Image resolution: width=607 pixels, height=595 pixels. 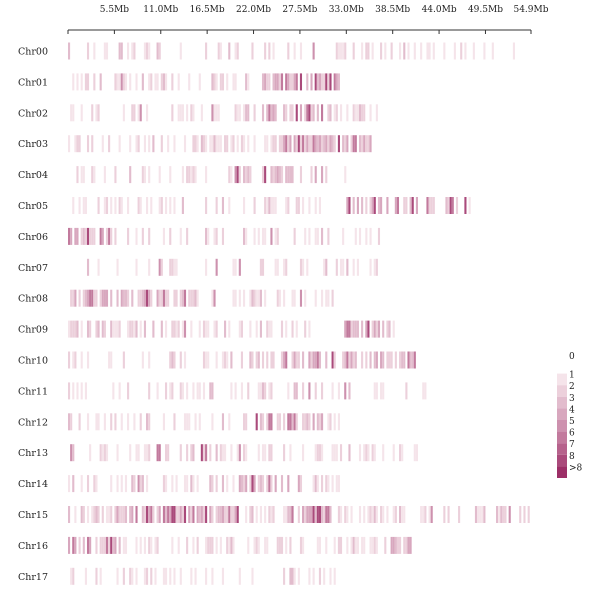 I want to click on chromosome-row-chr13: Chr13, so click(x=218, y=453).